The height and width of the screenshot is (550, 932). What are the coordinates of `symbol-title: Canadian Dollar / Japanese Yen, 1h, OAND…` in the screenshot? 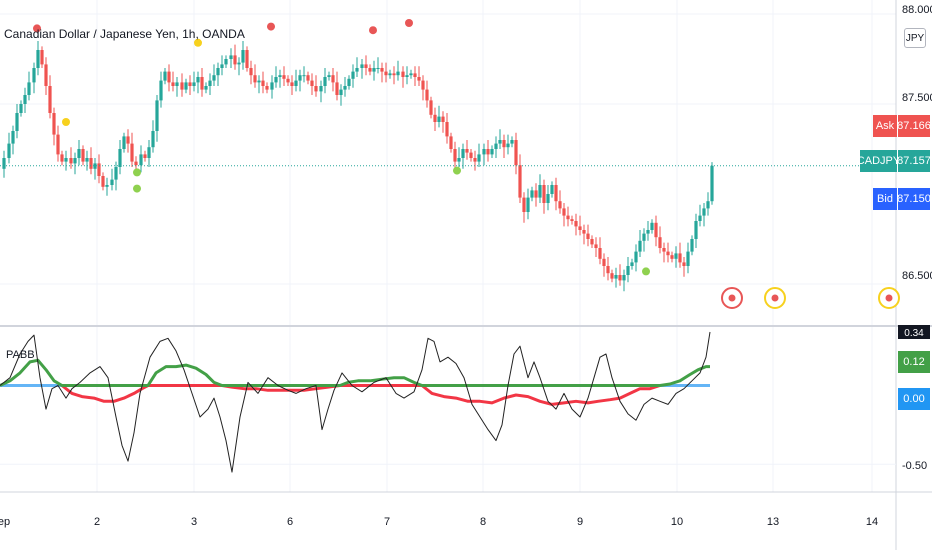 It's located at (124, 34).